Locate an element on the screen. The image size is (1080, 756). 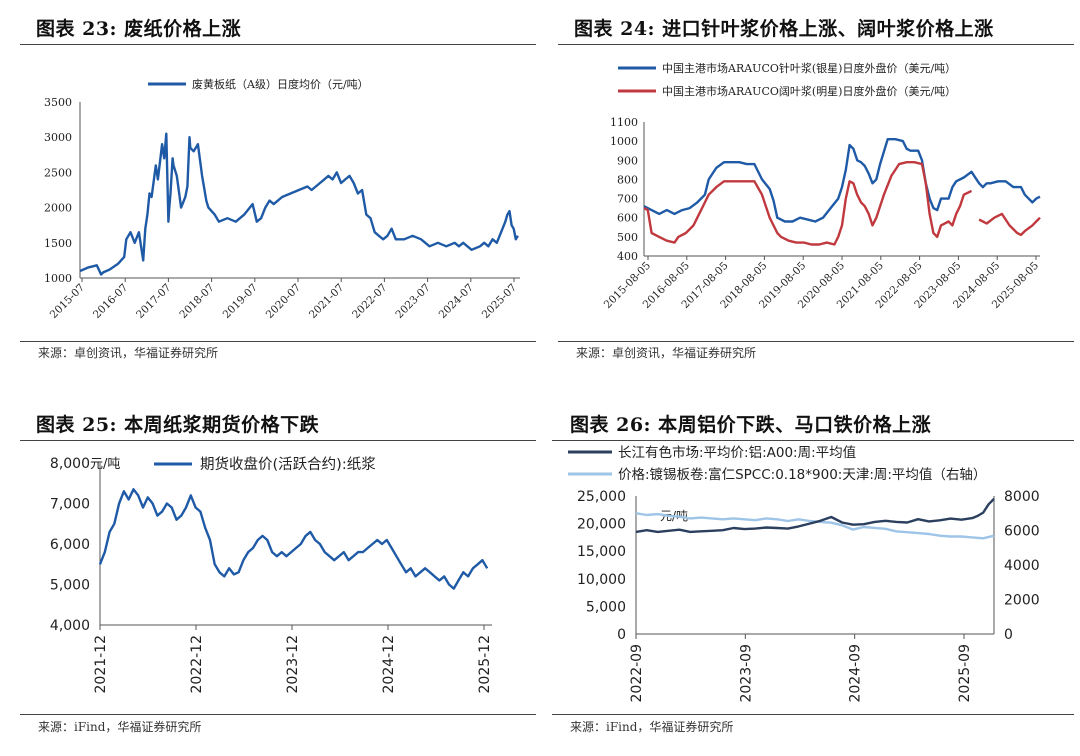
y-tick-label: 15,000 is located at coordinates (601, 552).